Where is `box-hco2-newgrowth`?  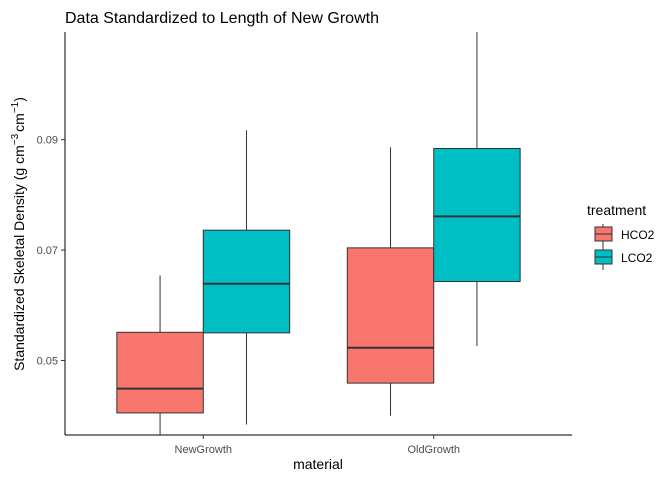 box-hco2-newgrowth is located at coordinates (160, 355).